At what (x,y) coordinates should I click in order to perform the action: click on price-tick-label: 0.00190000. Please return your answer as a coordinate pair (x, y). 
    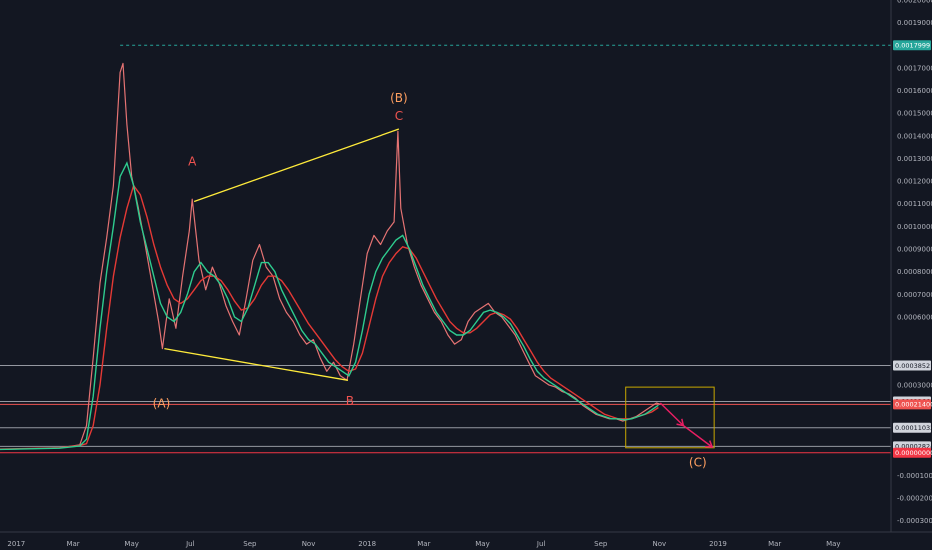
    Looking at the image, I should click on (914, 23).